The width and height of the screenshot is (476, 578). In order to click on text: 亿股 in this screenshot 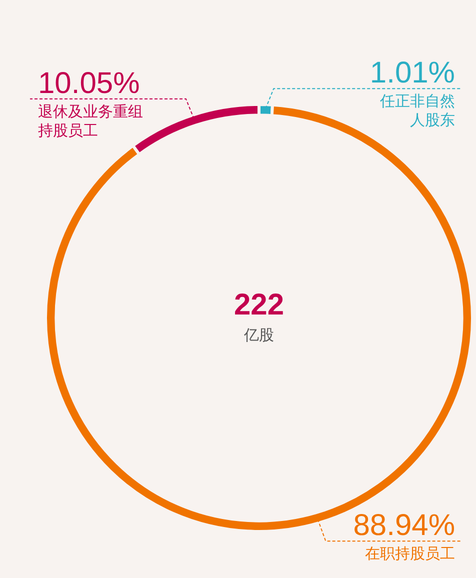, I will do `click(258, 335)`.